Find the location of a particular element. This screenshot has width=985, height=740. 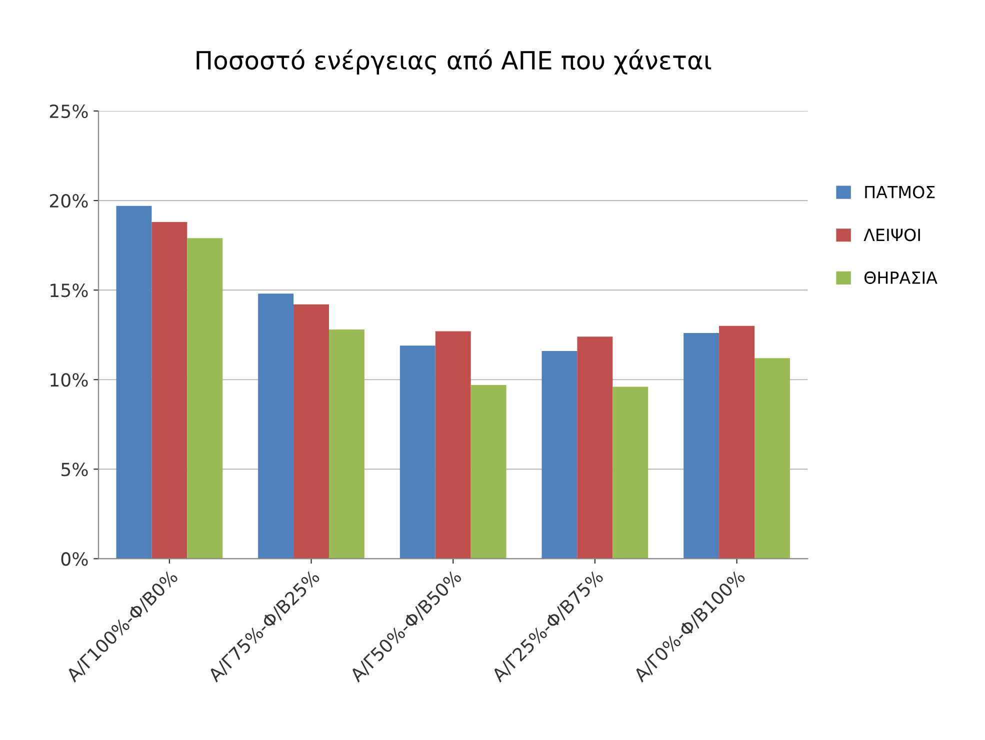

legend-label: ΘΗΡΑΣΙΑ is located at coordinates (901, 277).